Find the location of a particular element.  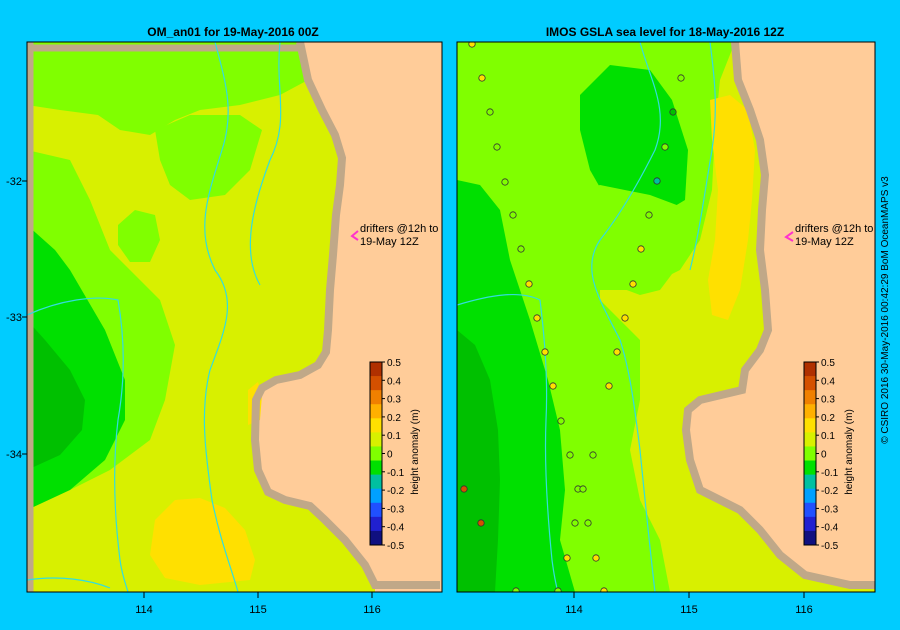

latitude-tick: -34 is located at coordinates (14, 455).